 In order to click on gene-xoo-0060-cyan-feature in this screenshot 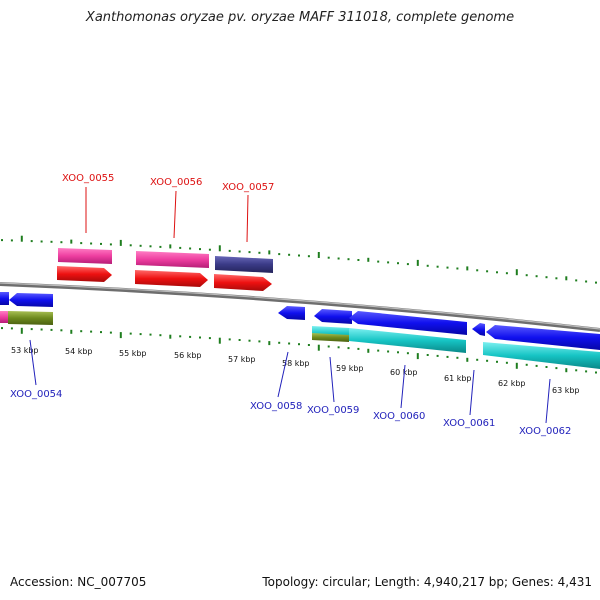, I will do `click(407, 340)`.